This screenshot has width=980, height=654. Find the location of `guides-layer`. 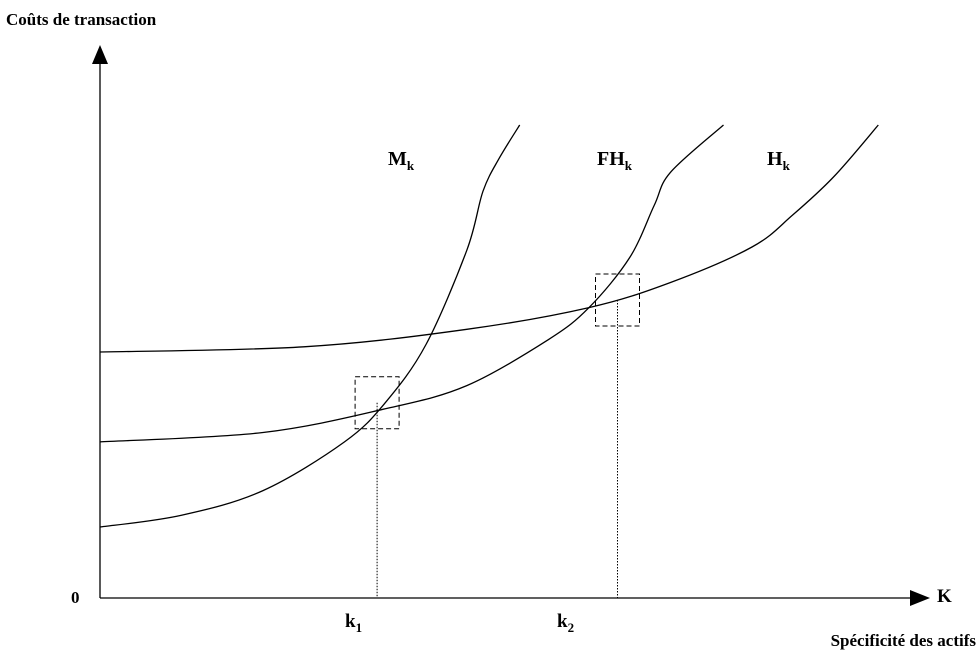

guides-layer is located at coordinates (497, 435).